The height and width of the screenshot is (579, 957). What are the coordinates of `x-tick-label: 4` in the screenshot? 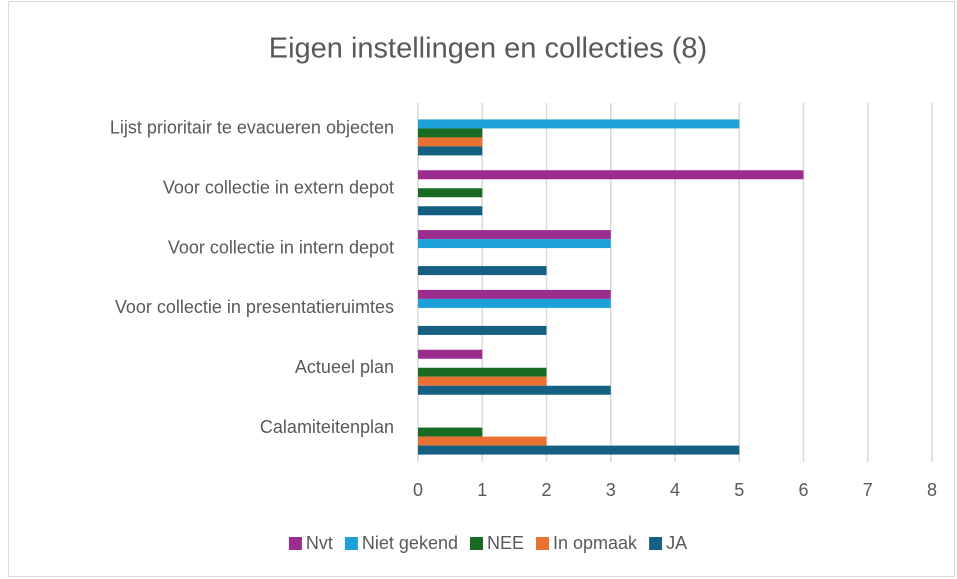 It's located at (675, 490).